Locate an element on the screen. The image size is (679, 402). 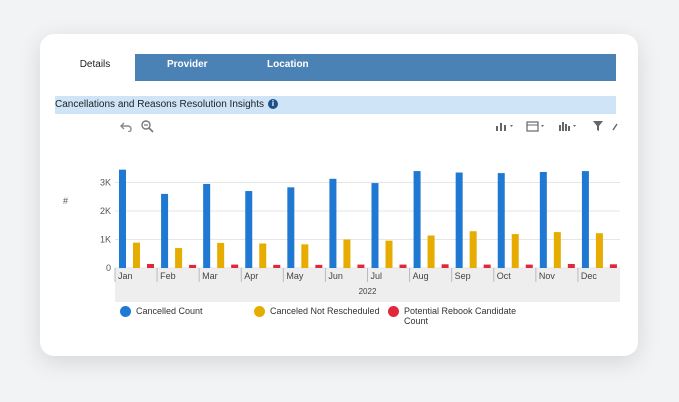
x-tick-label: Mar is located at coordinates (210, 276).